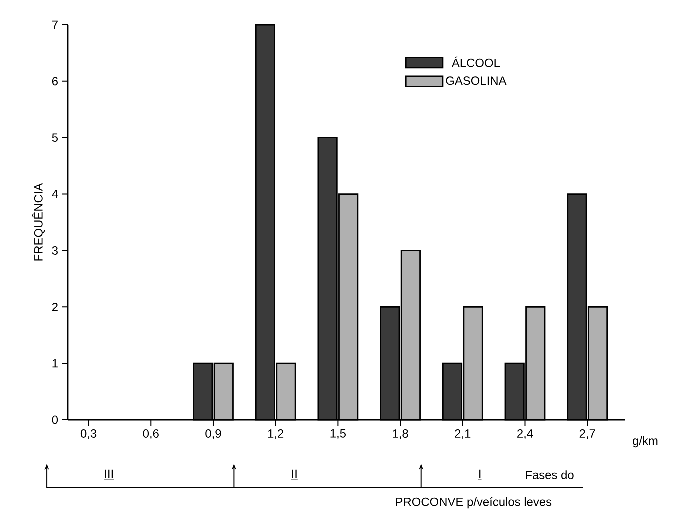  Describe the element at coordinates (463, 435) in the screenshot. I see `x-tick-label: 2,1` at that location.